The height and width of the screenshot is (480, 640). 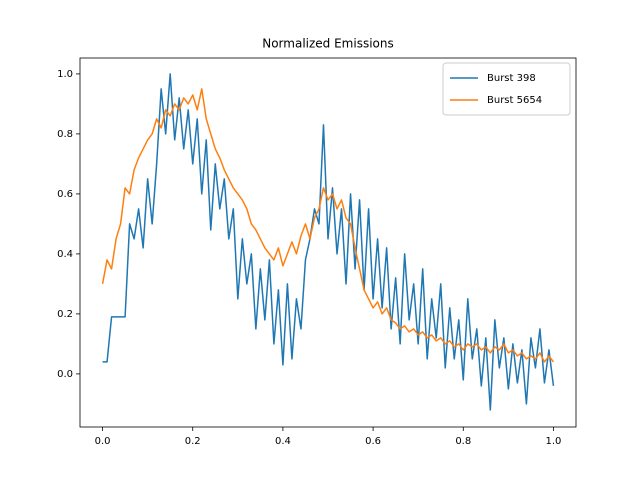 I want to click on x-tick-label: 1.0, so click(x=554, y=441).